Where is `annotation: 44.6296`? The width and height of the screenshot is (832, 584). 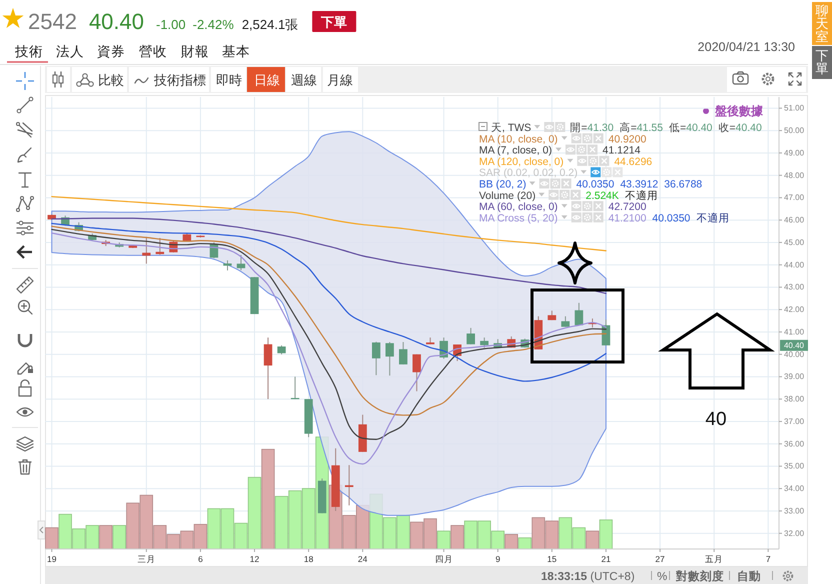
annotation: 44.6296 is located at coordinates (633, 162).